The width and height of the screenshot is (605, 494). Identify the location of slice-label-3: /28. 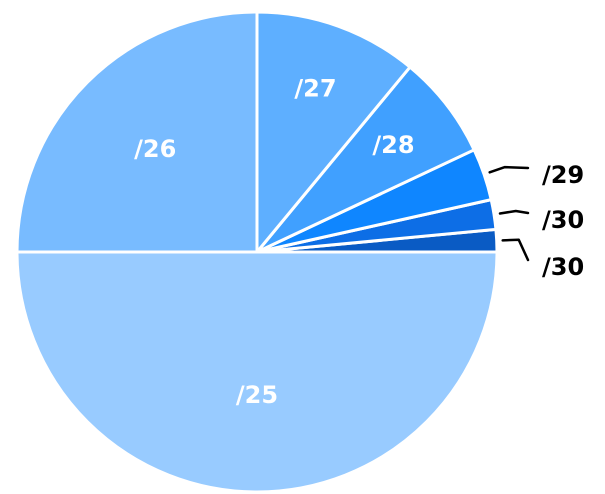
(393, 145).